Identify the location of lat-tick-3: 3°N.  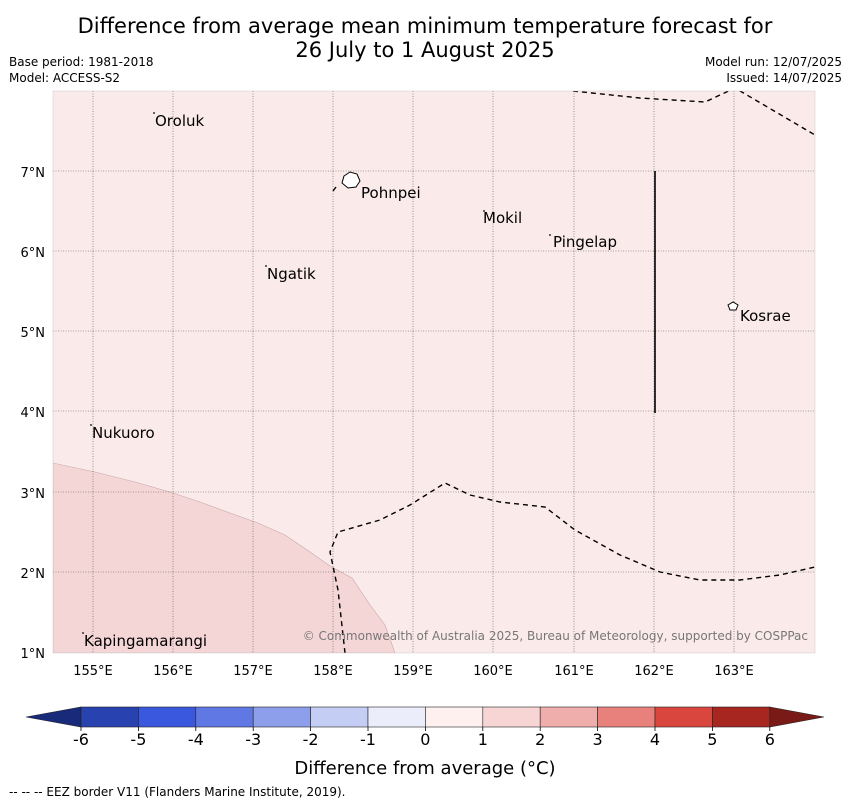
(33, 494).